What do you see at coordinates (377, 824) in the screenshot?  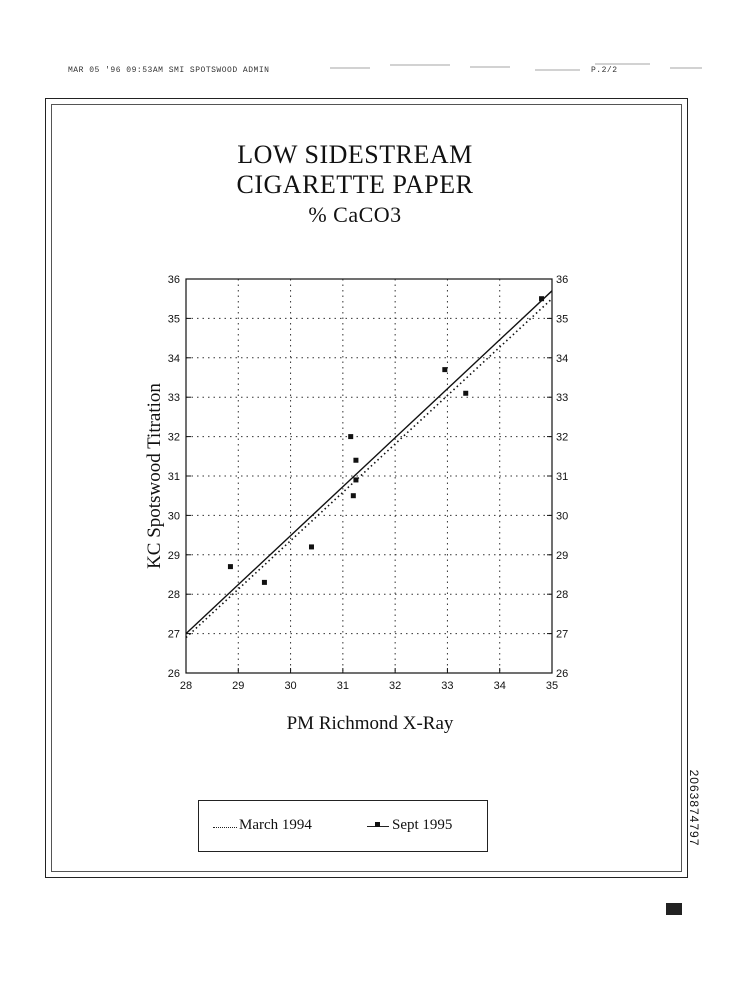 I see `legend-square-marker` at bounding box center [377, 824].